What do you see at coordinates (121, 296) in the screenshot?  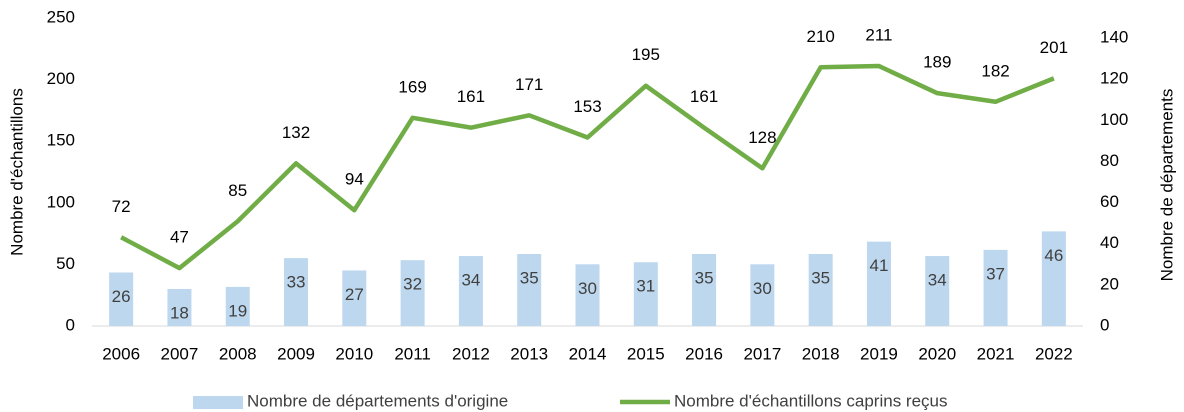 I see `bar-value-label: 26` at bounding box center [121, 296].